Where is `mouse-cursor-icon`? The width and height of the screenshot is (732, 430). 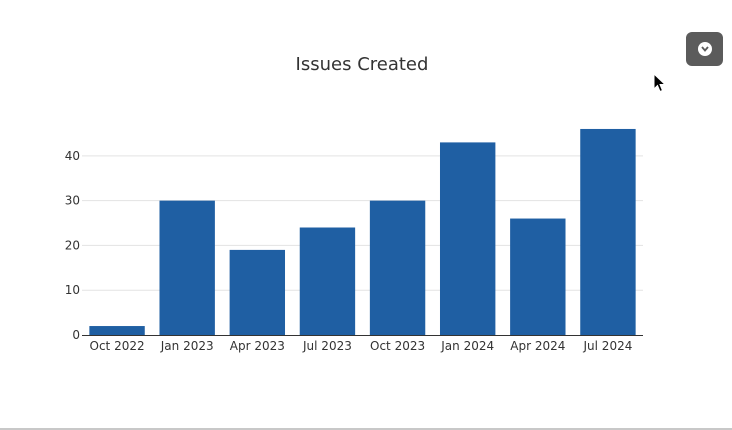 mouse-cursor-icon is located at coordinates (660, 83).